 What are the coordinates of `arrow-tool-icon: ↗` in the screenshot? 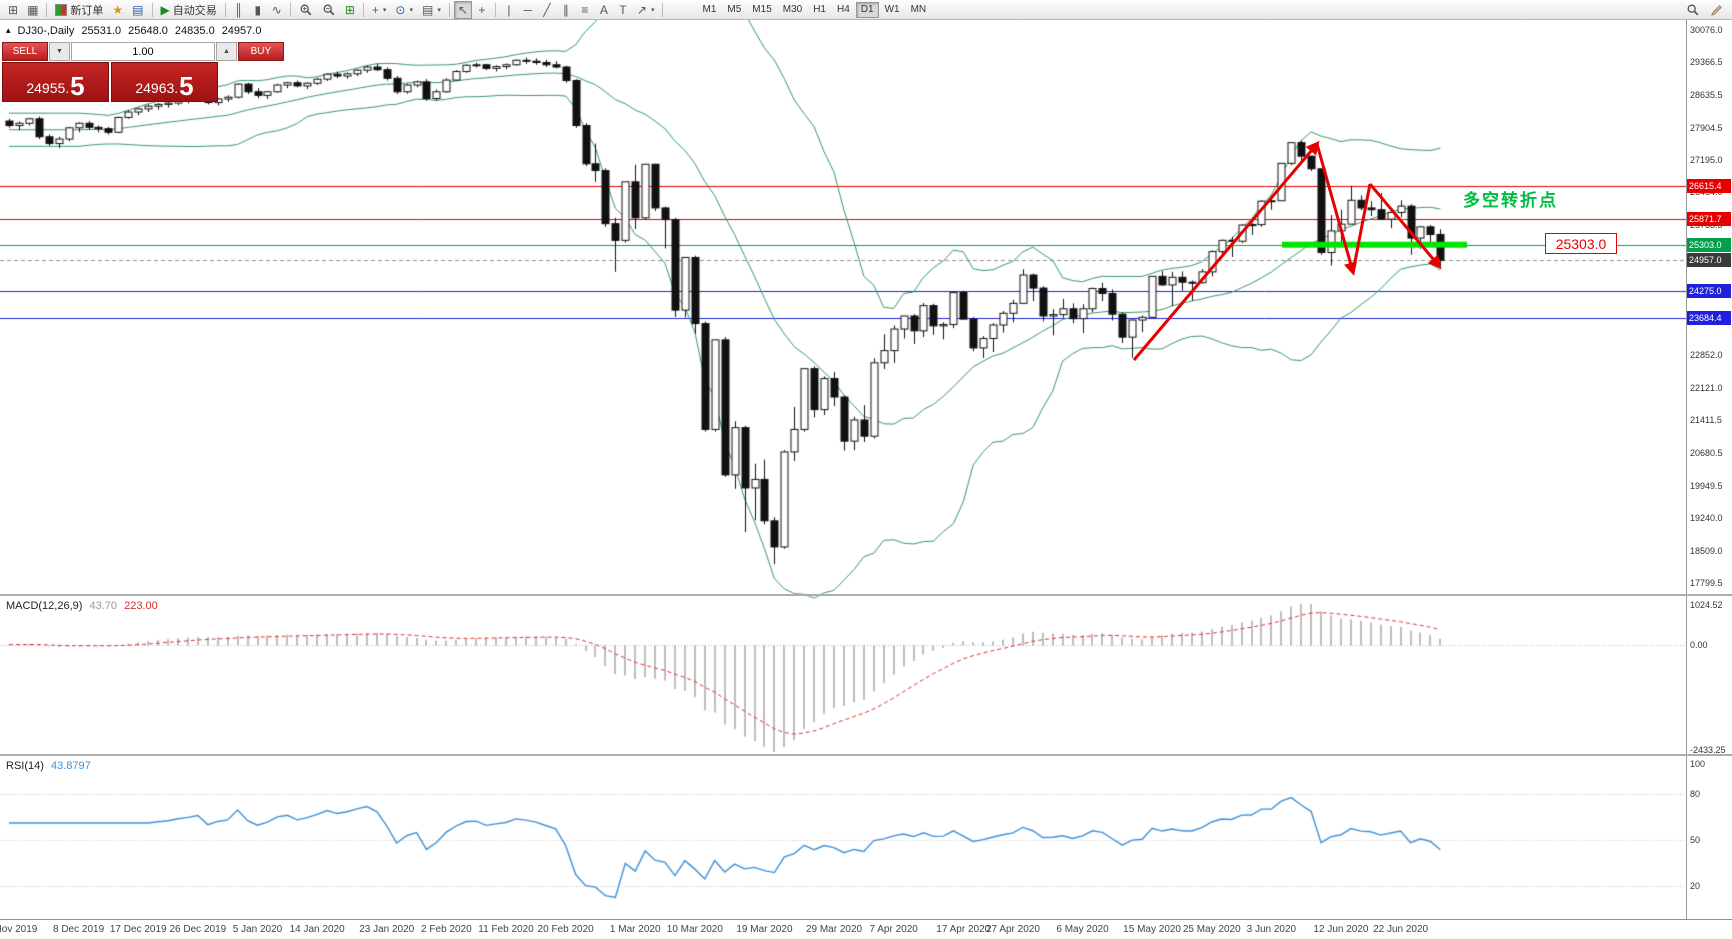 It's located at (641, 9).